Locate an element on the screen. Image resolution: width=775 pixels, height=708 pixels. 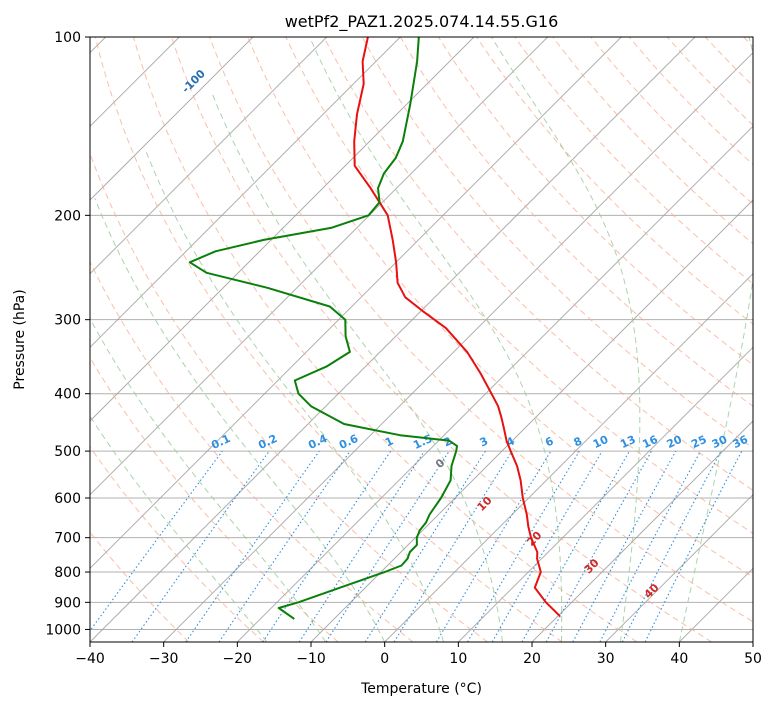
y-tick-label: 700 is located at coordinates (67, 539).